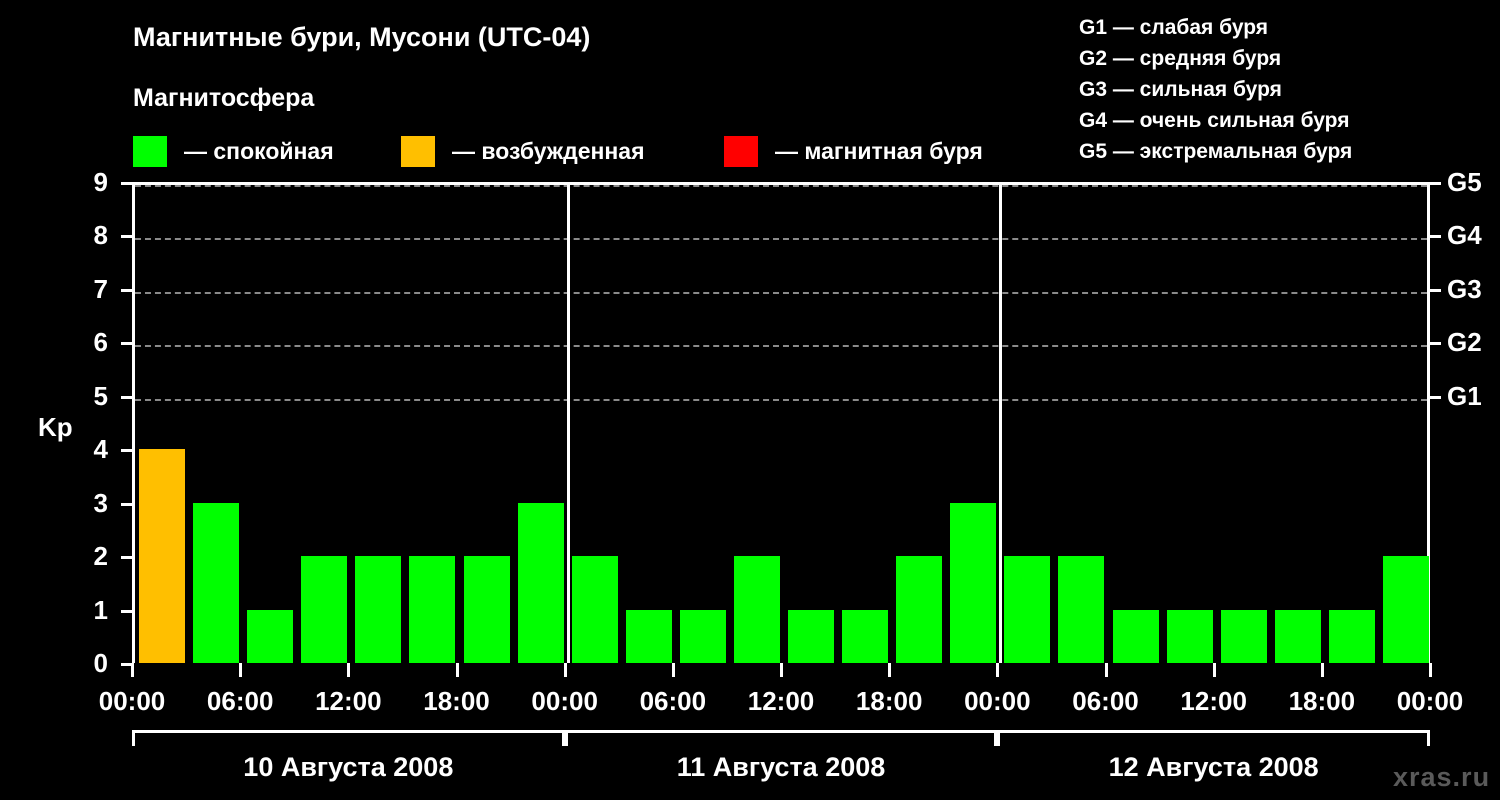 This screenshot has height=800, width=1500. I want to click on legend-label-1: — возбужденная, so click(548, 150).